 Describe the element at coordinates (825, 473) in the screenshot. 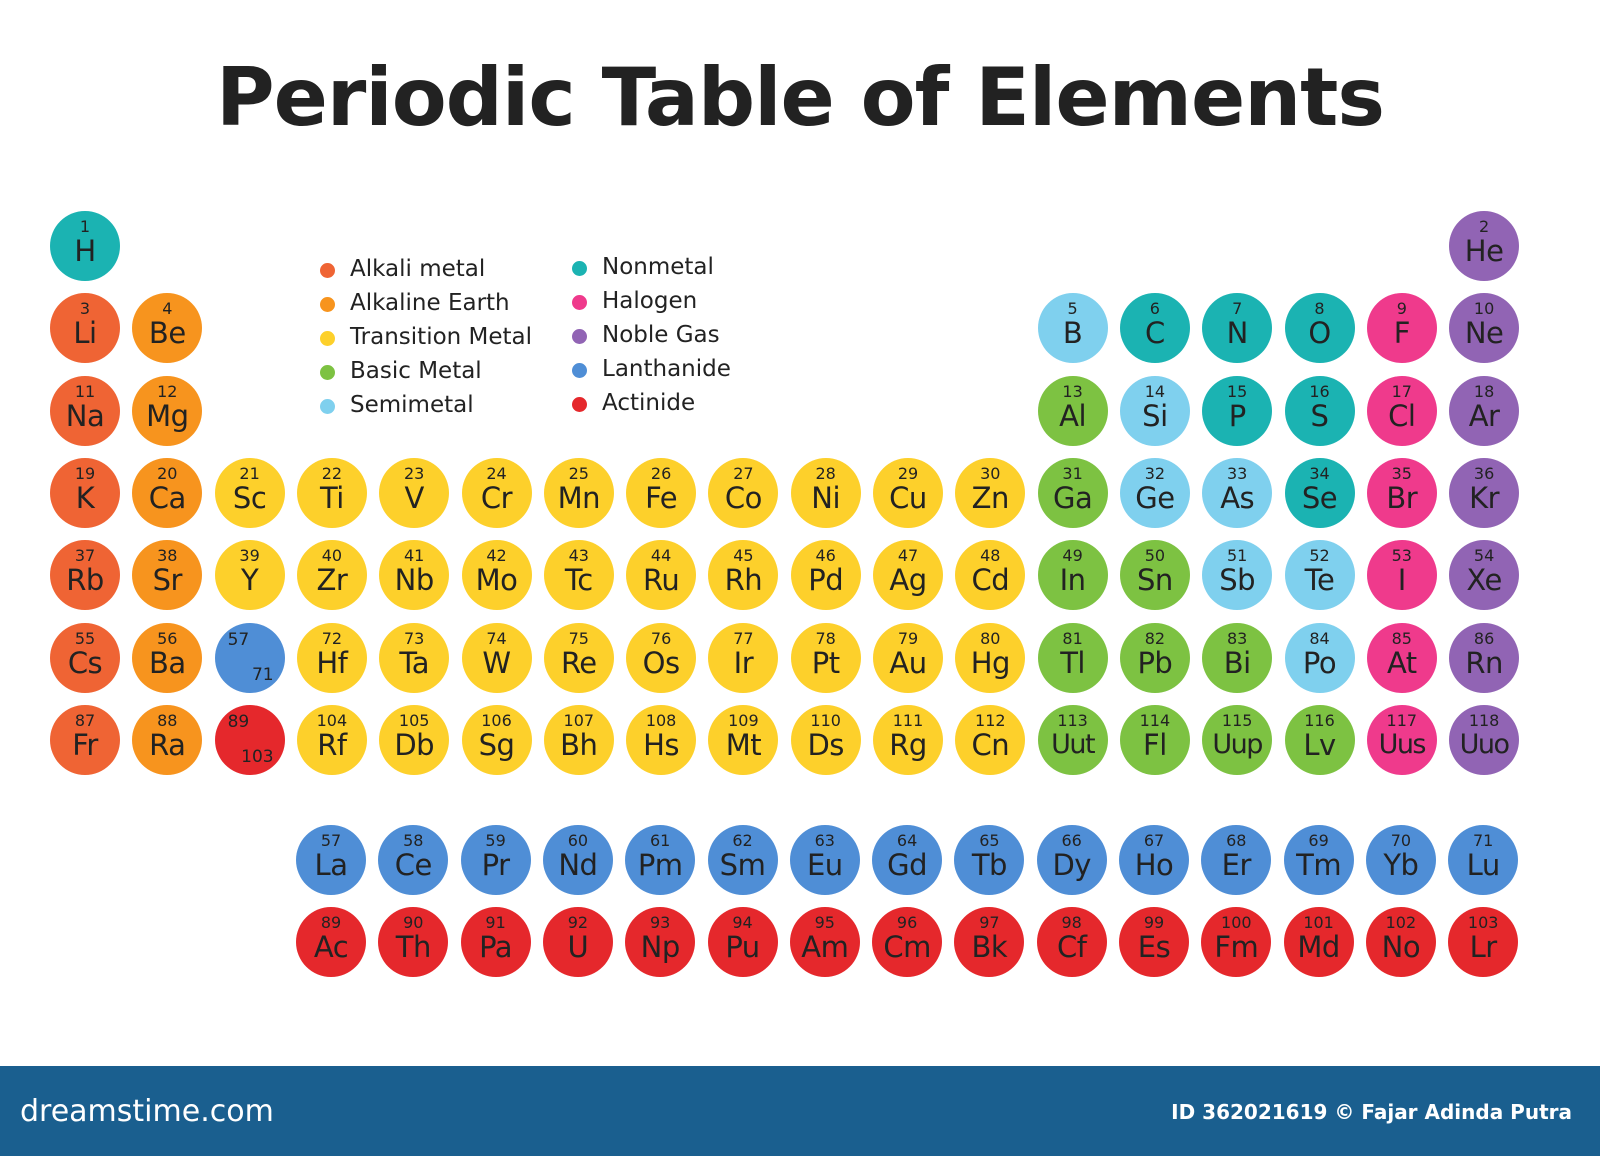

I see `atomic-number: 28` at that location.